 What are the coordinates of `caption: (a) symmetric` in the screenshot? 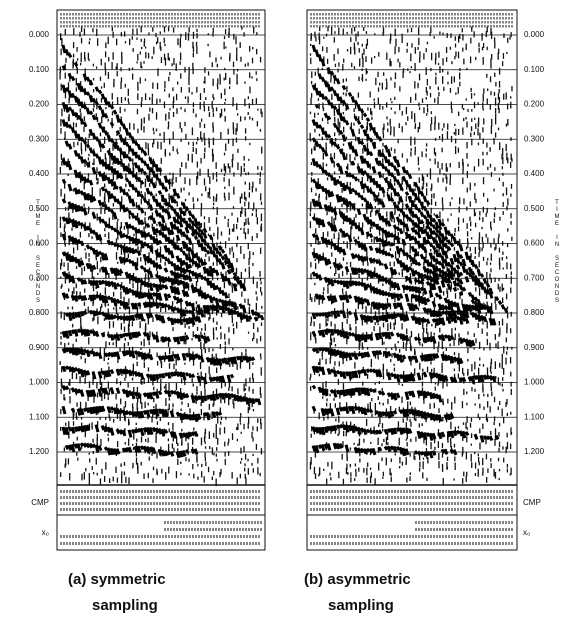 It's located at (117, 579).